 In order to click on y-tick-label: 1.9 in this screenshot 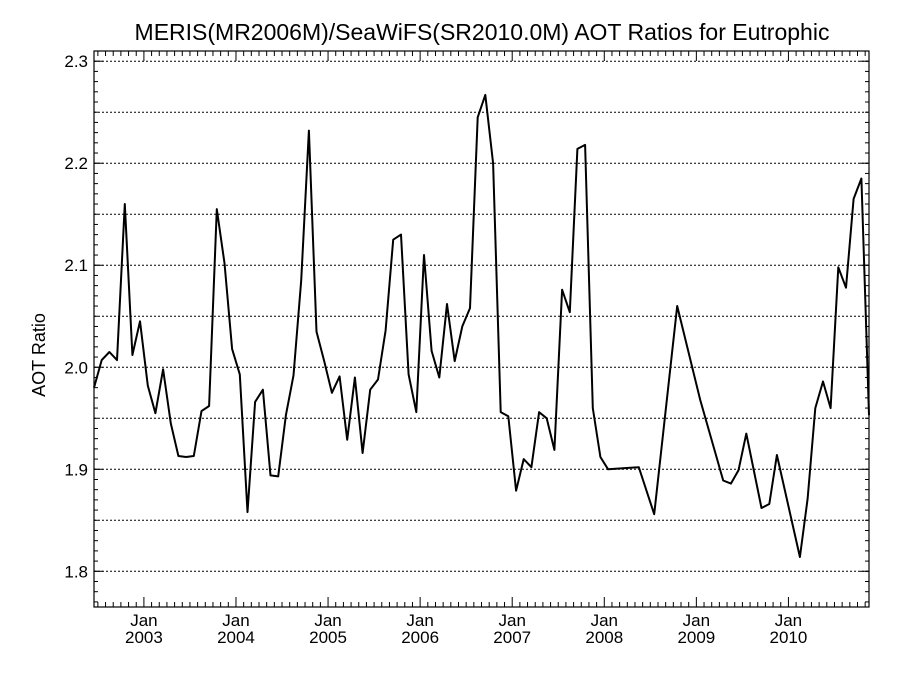, I will do `click(76, 469)`.